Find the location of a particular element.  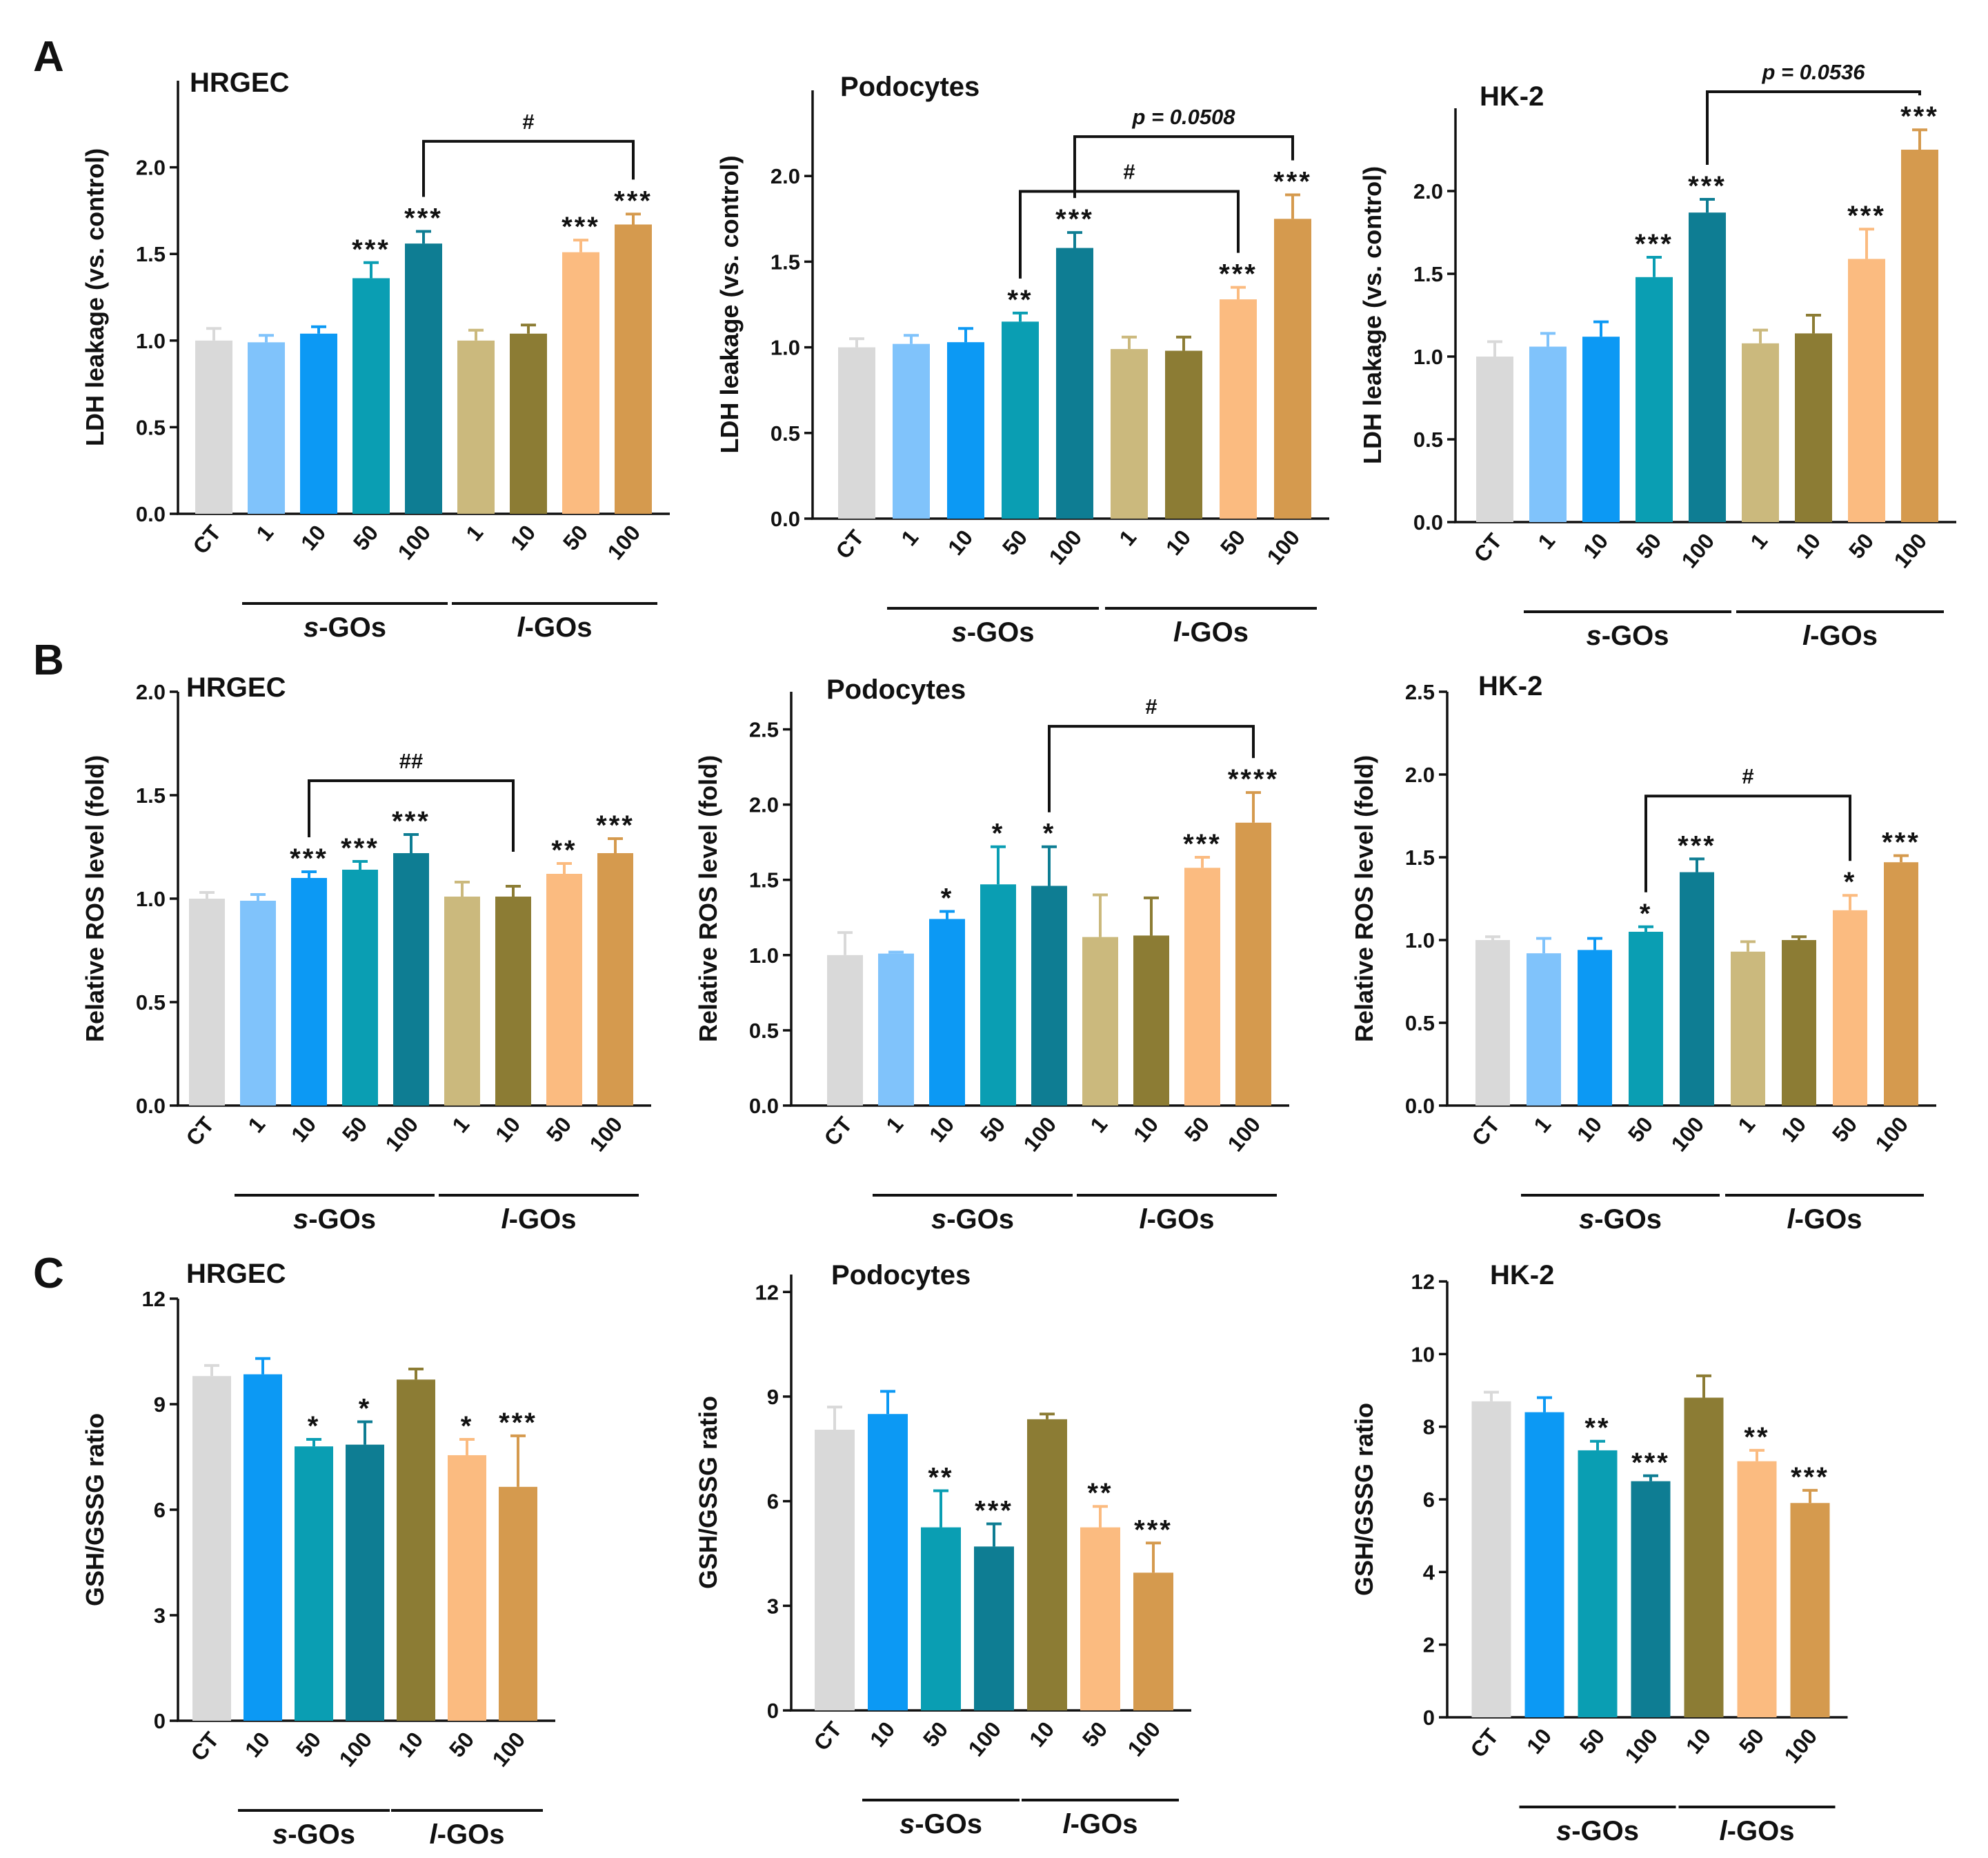

y-tick-label: 2.5 is located at coordinates (764, 730).